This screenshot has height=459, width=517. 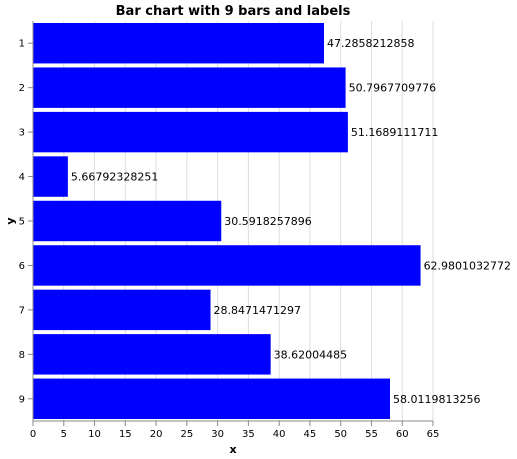 What do you see at coordinates (370, 43) in the screenshot?
I see `bar-value-label: 47.2858212858` at bounding box center [370, 43].